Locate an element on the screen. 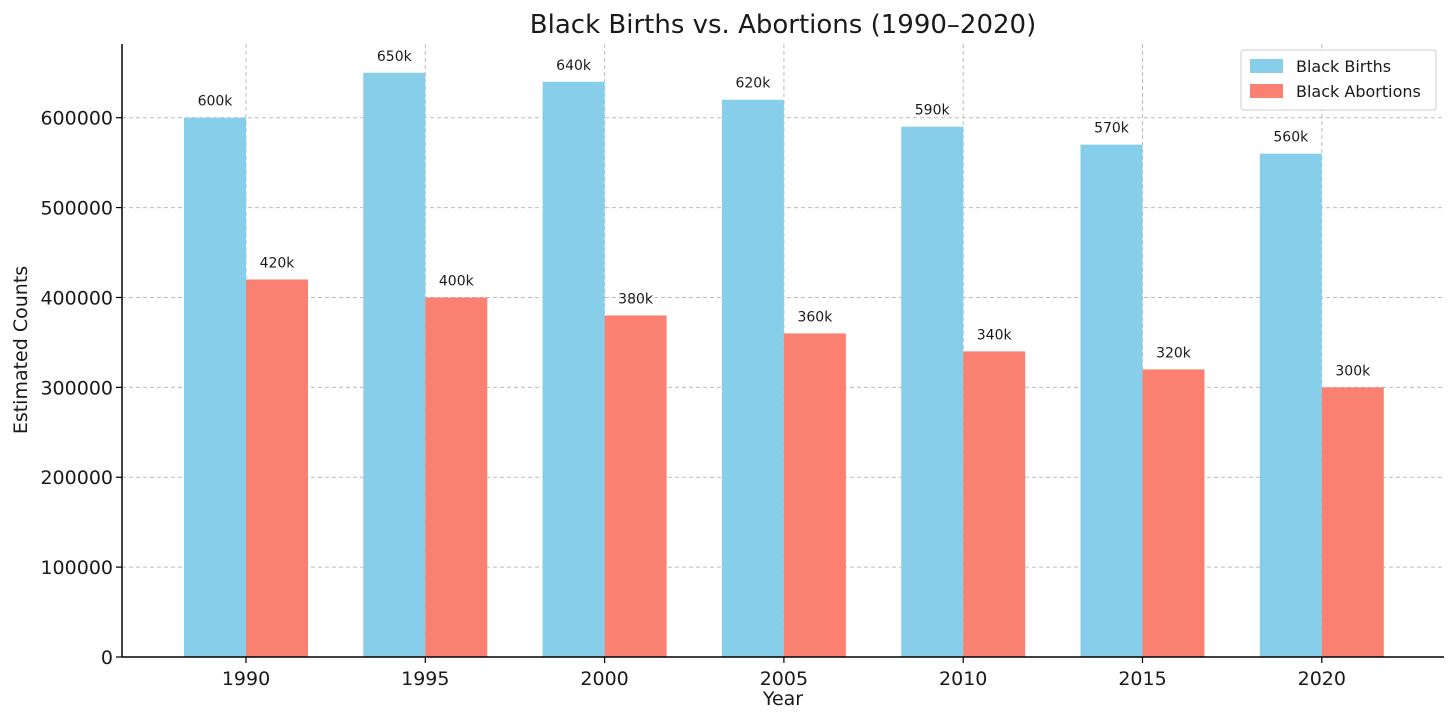  chart-title: Black Births vs. Abortions (1990–2020) is located at coordinates (783, 25).